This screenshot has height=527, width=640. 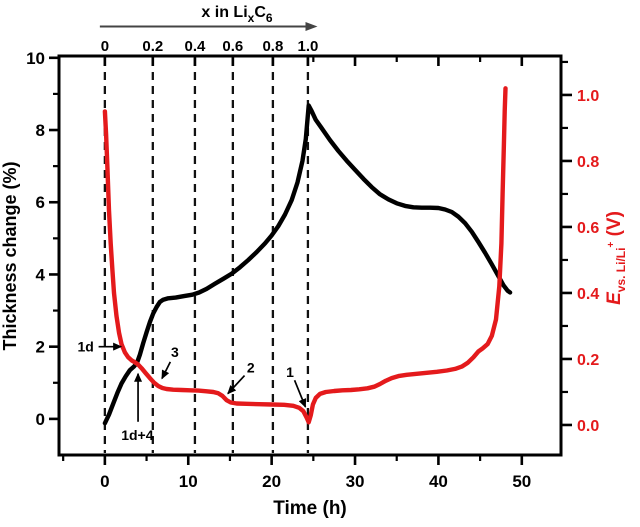 What do you see at coordinates (310, 508) in the screenshot?
I see `x-axis-title: Time (h)` at bounding box center [310, 508].